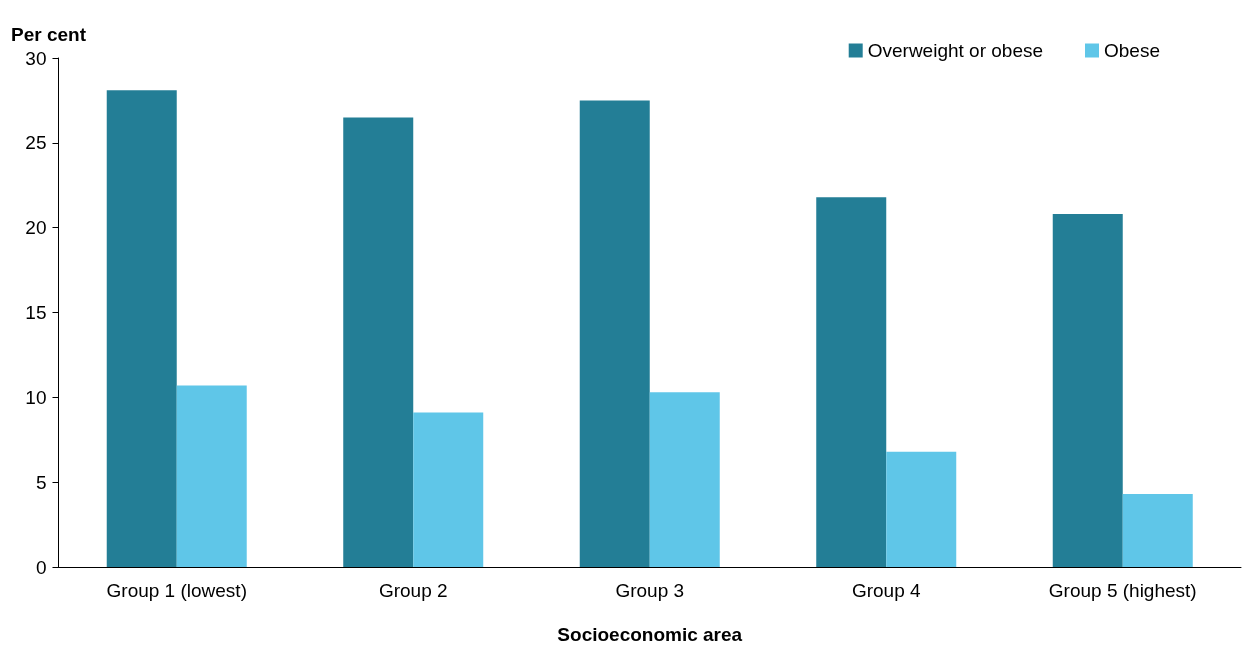 This screenshot has height=657, width=1253. What do you see at coordinates (413, 590) in the screenshot?
I see `x-tick-label: Group 2` at bounding box center [413, 590].